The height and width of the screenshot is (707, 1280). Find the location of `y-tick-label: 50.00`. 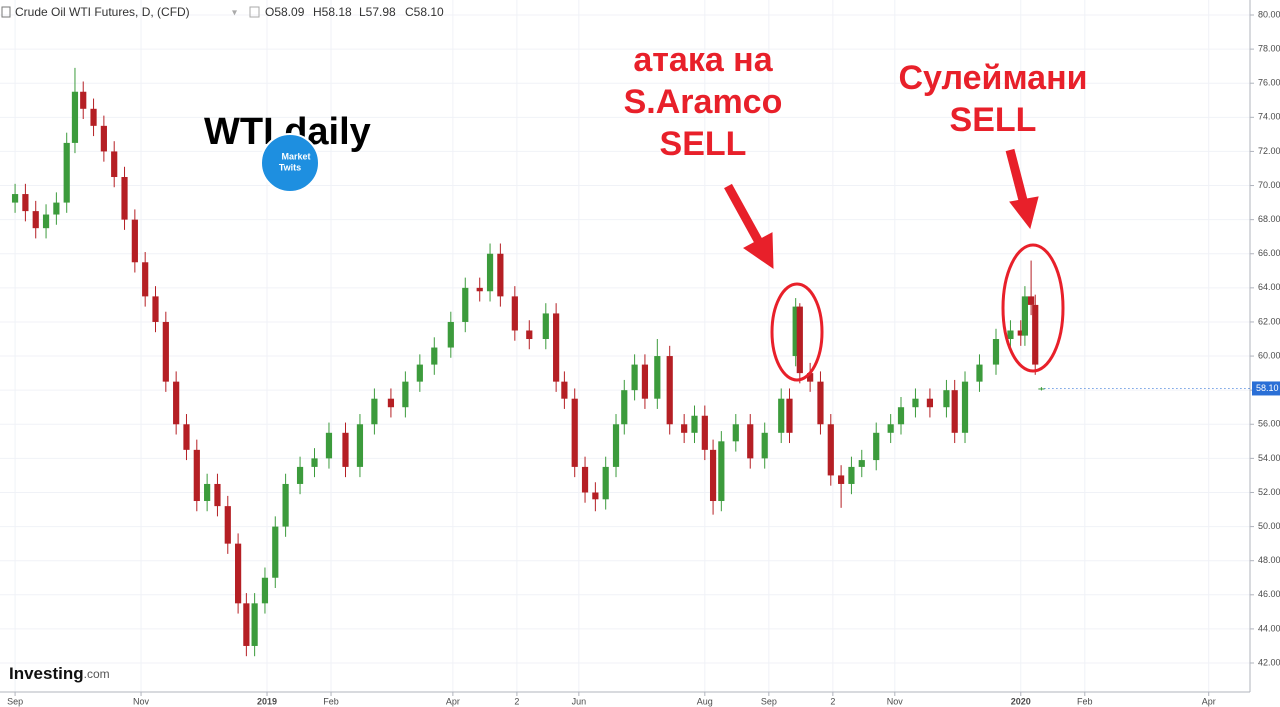

y-tick-label: 50.00 is located at coordinates (1269, 526).